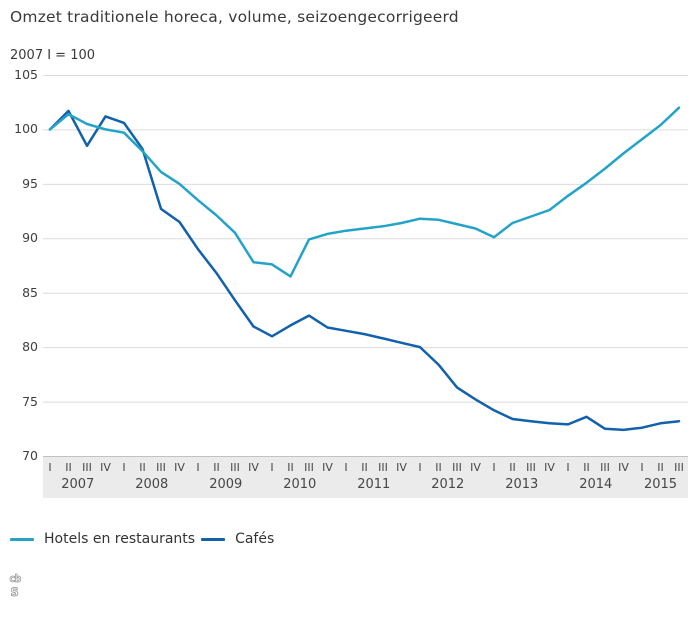  I want to click on y-axis-tick-label: 75, so click(30, 401).